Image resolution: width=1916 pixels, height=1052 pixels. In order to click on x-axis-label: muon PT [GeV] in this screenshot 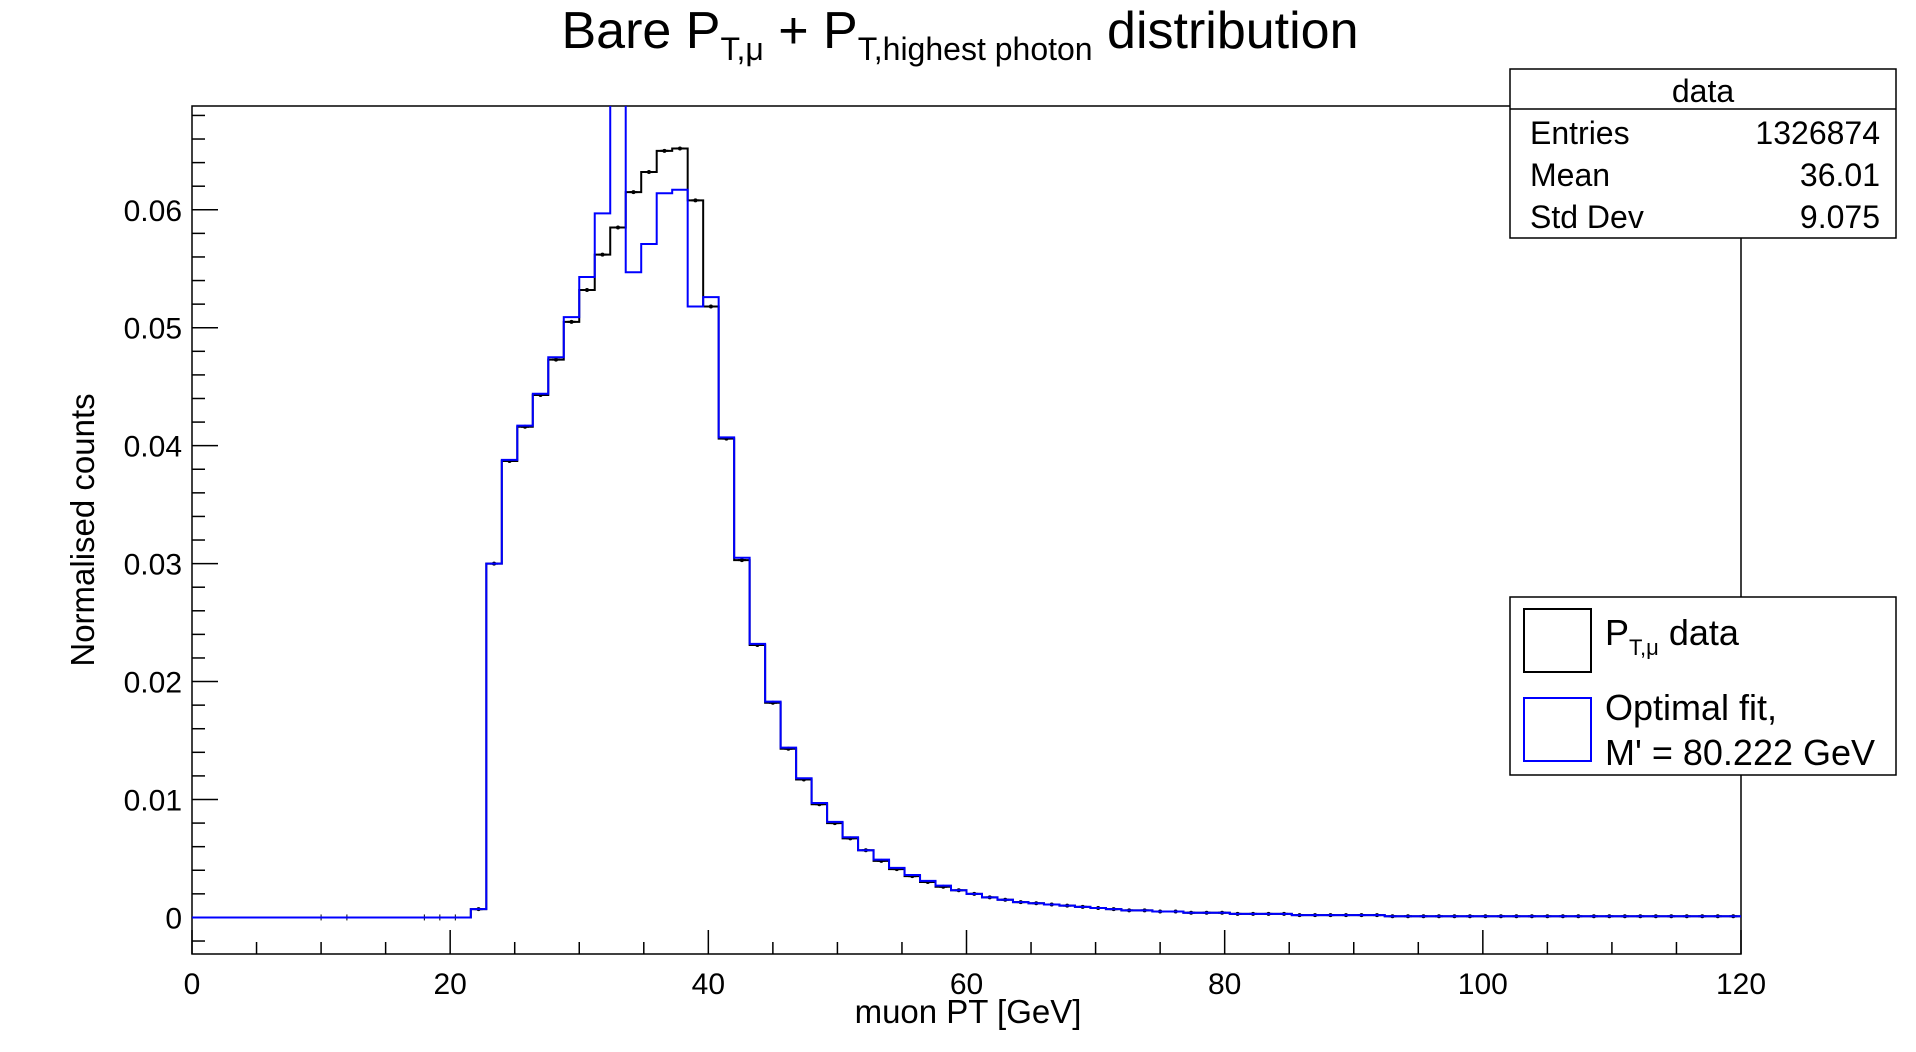, I will do `click(968, 1011)`.